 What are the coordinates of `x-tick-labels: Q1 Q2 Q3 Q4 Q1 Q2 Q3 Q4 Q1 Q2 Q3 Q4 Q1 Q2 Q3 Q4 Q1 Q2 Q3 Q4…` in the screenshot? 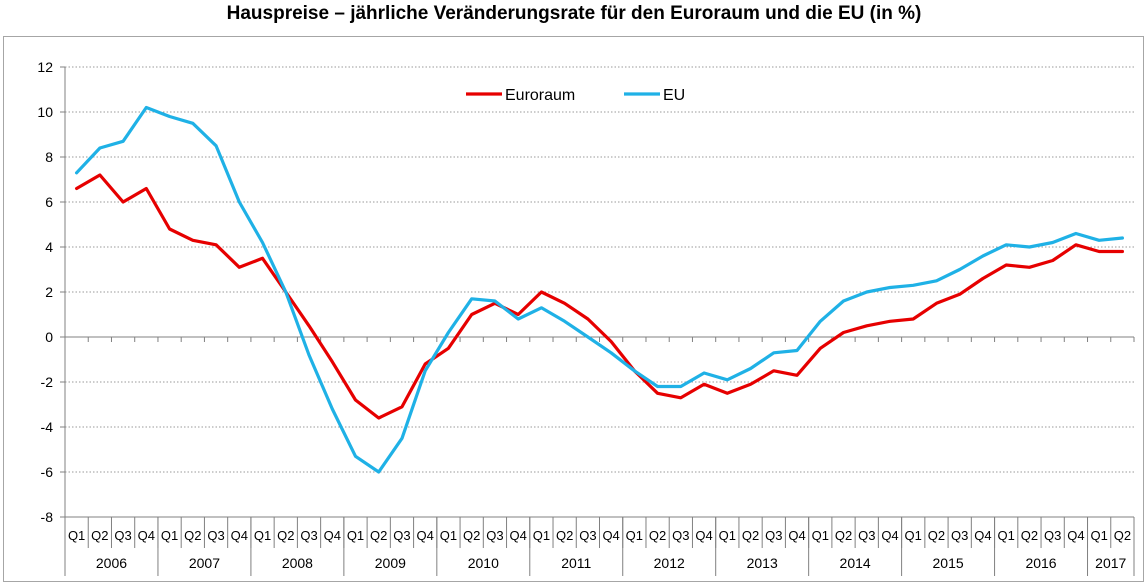 It's located at (599, 549).